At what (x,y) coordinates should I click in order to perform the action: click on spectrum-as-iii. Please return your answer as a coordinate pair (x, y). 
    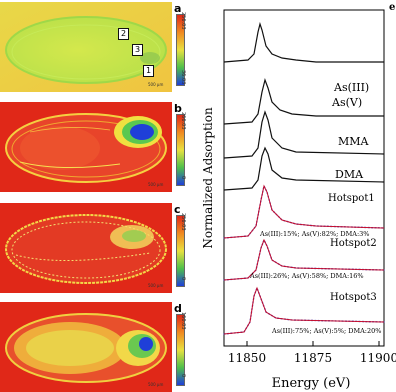
    Looking at the image, I should click on (303, 42).